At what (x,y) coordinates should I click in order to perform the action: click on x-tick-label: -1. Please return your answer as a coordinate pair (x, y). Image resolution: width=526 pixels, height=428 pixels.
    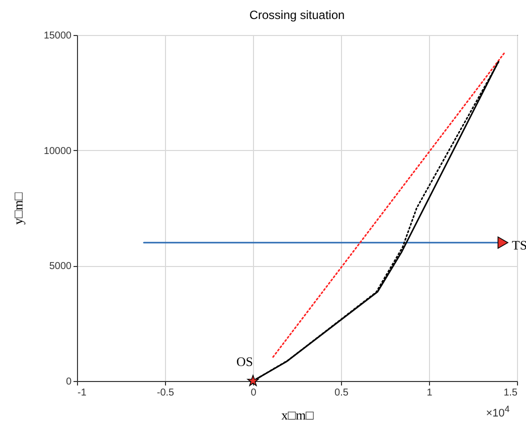
    Looking at the image, I should click on (82, 393).